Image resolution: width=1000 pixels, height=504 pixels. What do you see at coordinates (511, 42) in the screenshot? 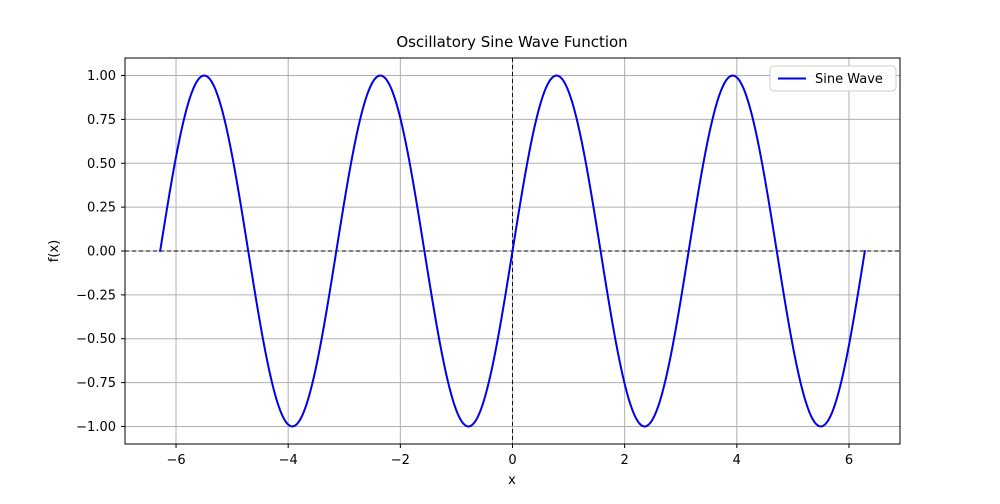
I see `chart-title: Oscillatory Sine Wave Function` at bounding box center [511, 42].